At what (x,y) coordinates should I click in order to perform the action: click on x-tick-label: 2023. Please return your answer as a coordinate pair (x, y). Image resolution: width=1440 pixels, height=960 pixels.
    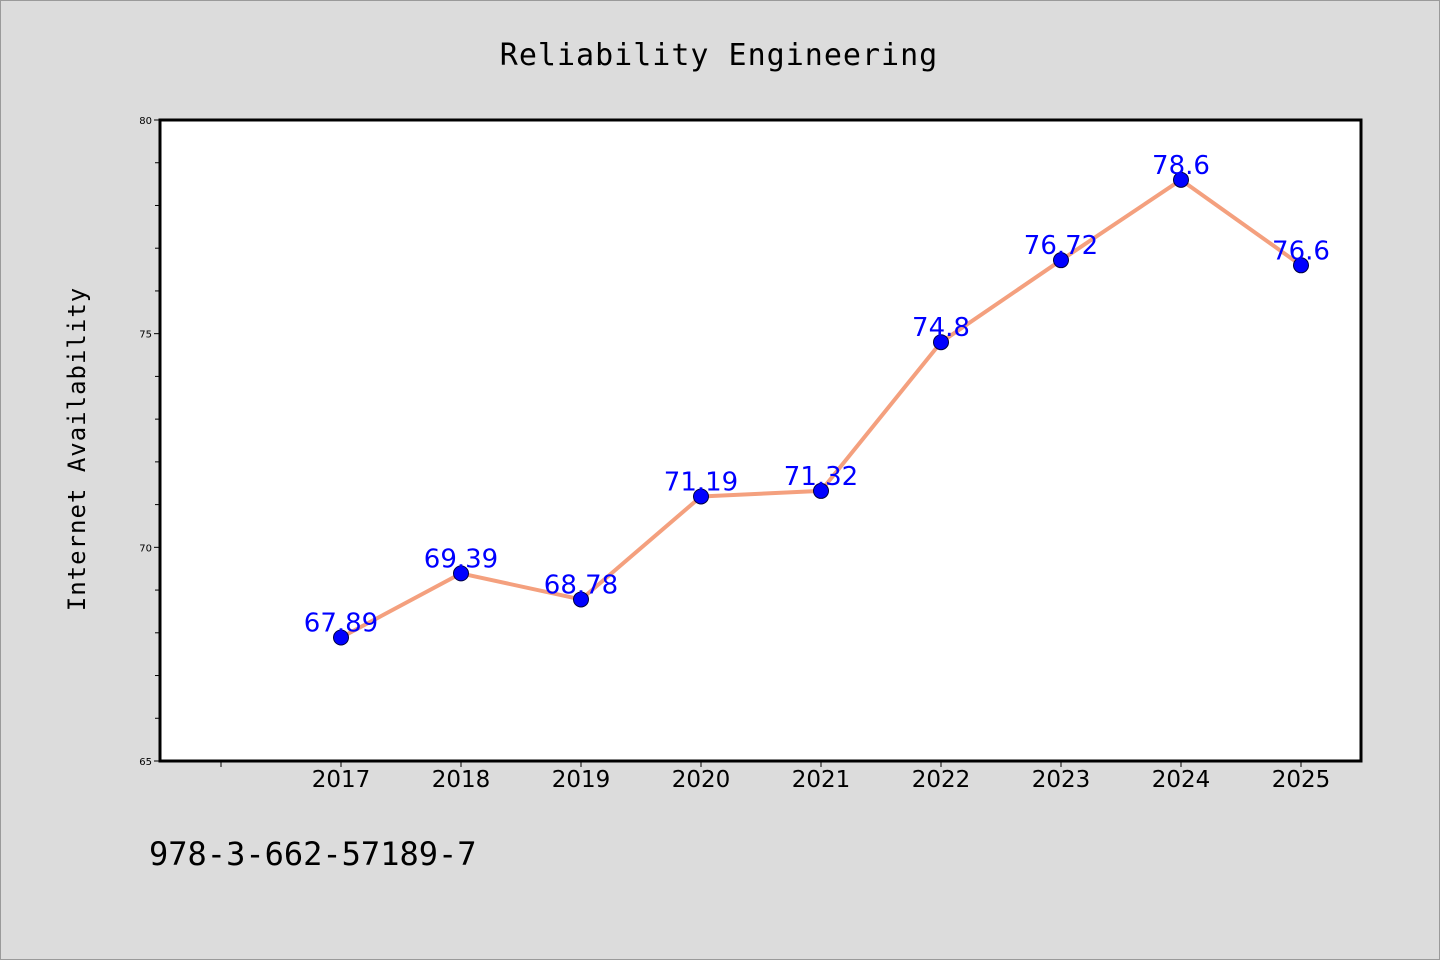
    Looking at the image, I should click on (1061, 780).